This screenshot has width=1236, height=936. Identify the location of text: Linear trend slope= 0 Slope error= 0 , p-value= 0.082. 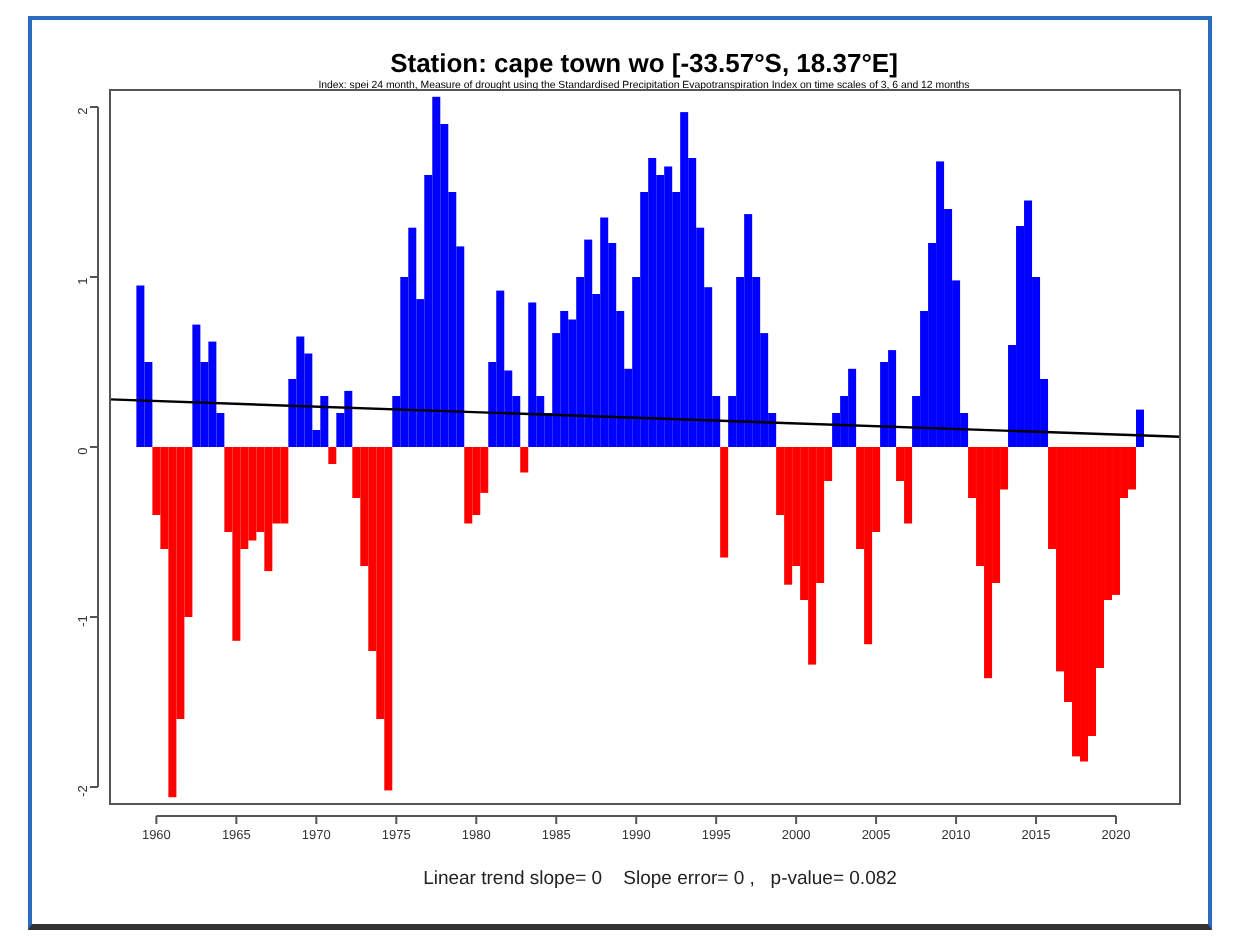
(660, 879).